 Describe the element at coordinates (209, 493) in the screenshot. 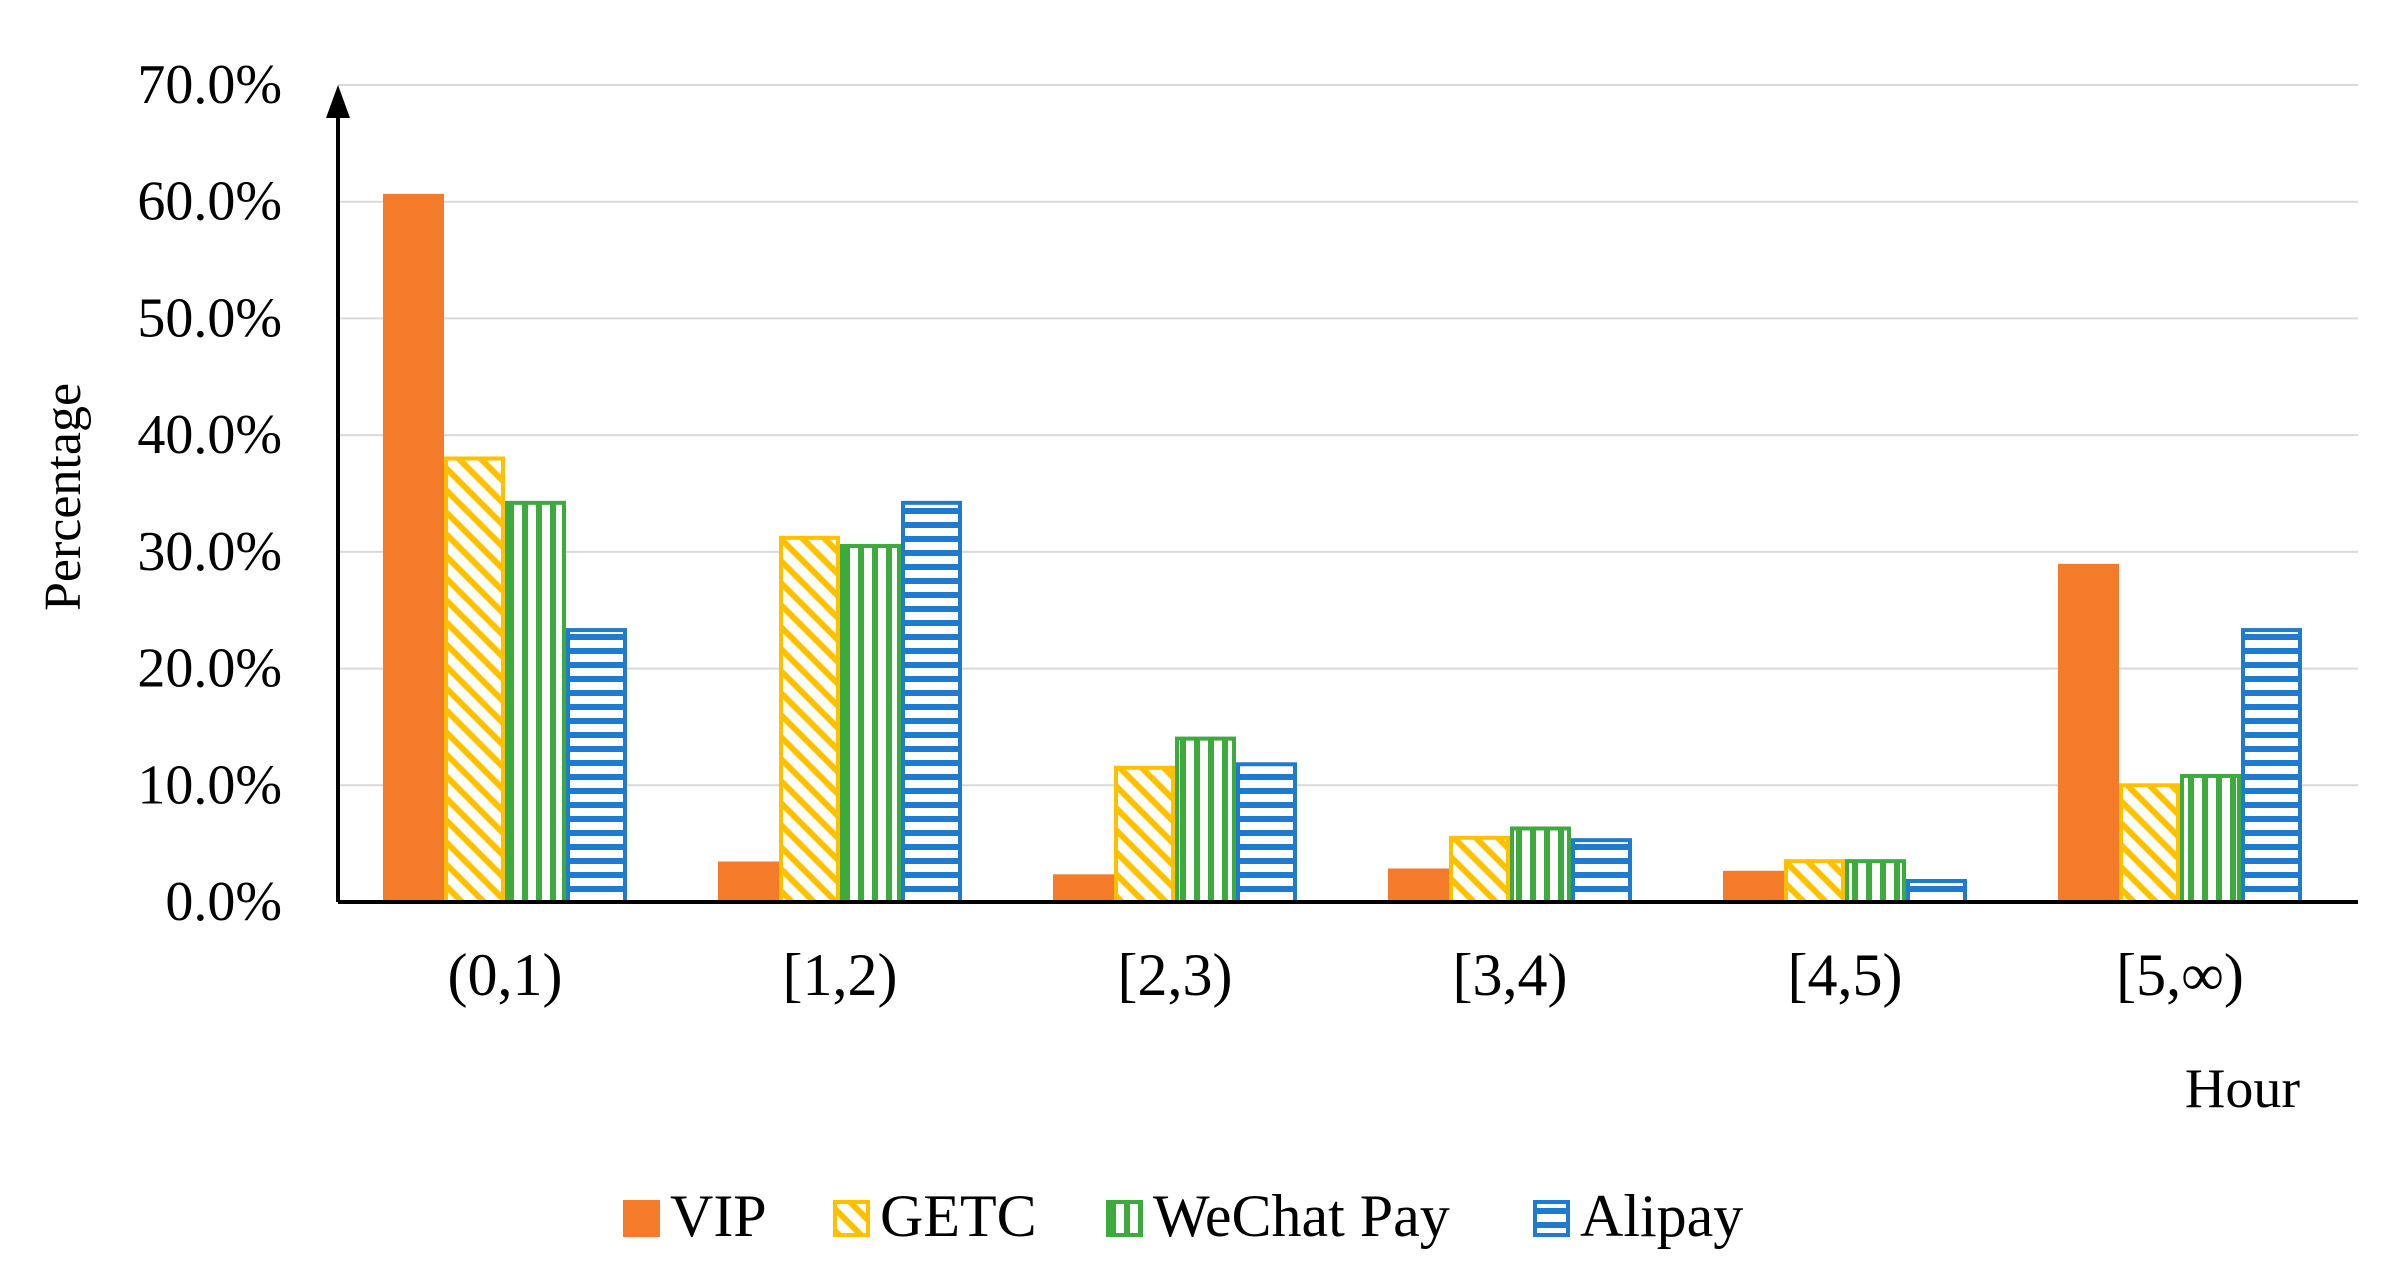

I see `y-axis-ticks: 0.0% 10.0% 20.0% 30.0% 40.0% 50.0% 60.0% 70.0%` at that location.